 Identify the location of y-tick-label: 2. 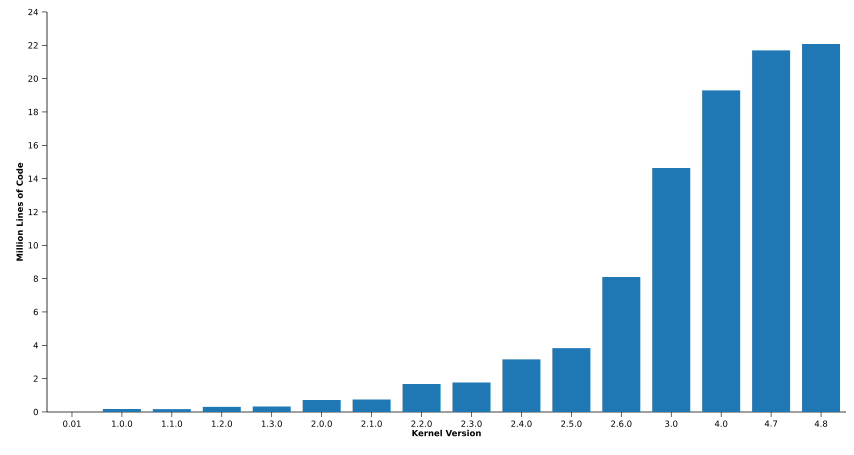
(36, 379).